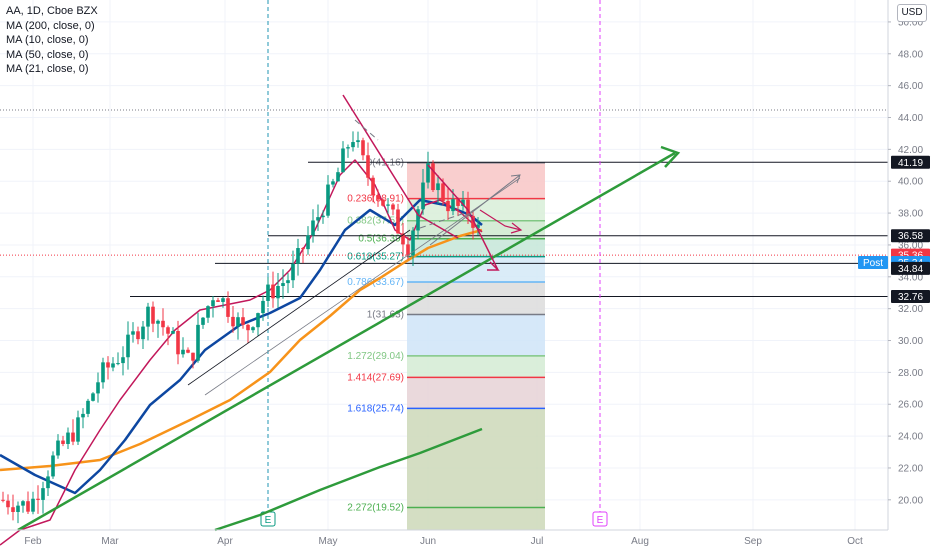  Describe the element at coordinates (375, 377) in the screenshot. I see `fib-level-label: 1.414(27.69)` at that location.